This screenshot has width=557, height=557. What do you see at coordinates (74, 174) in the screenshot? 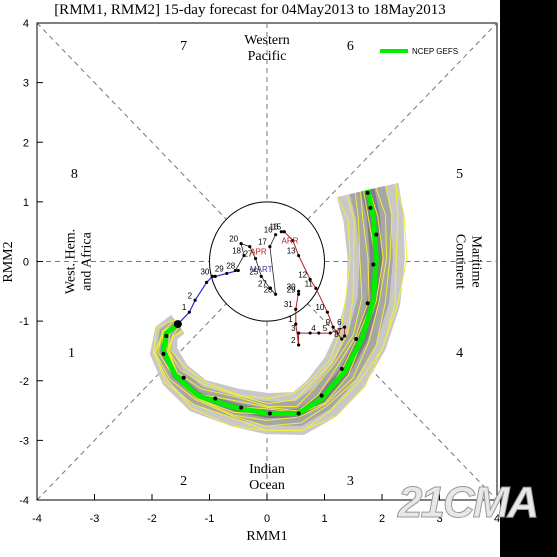
I see `phase-label-8: 8` at bounding box center [74, 174].